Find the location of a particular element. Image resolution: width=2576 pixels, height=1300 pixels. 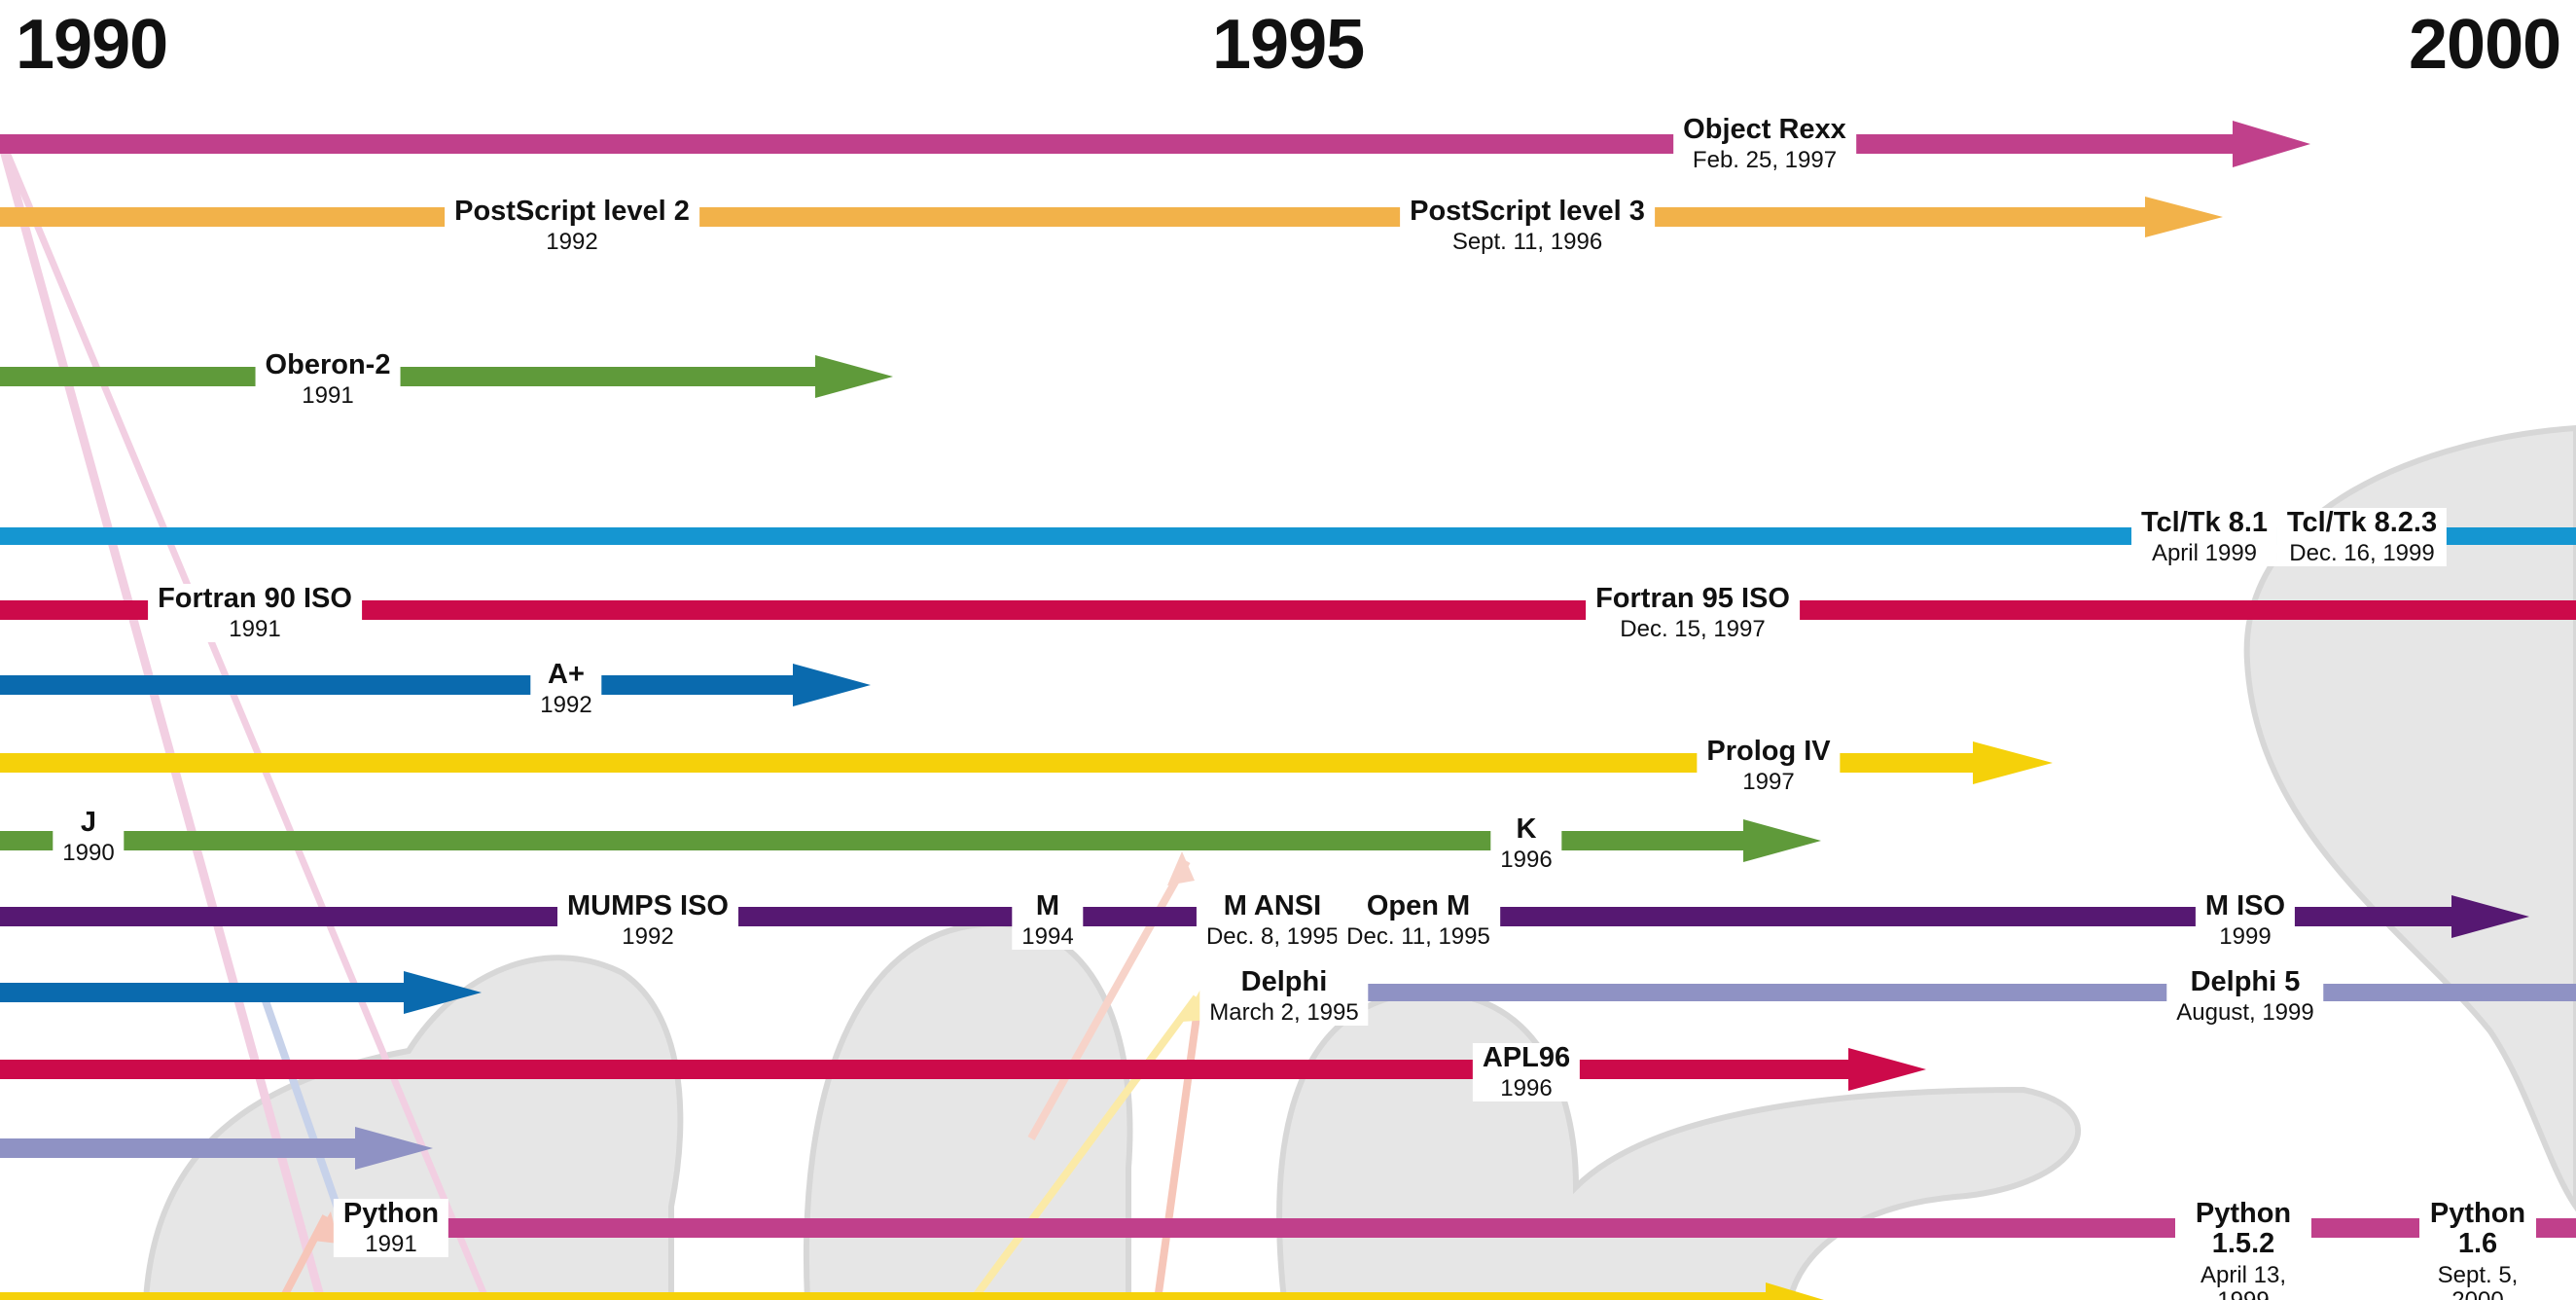

milestone-python-1-6: Python 1.6 Sept. 5, 2000 is located at coordinates (2477, 1249).